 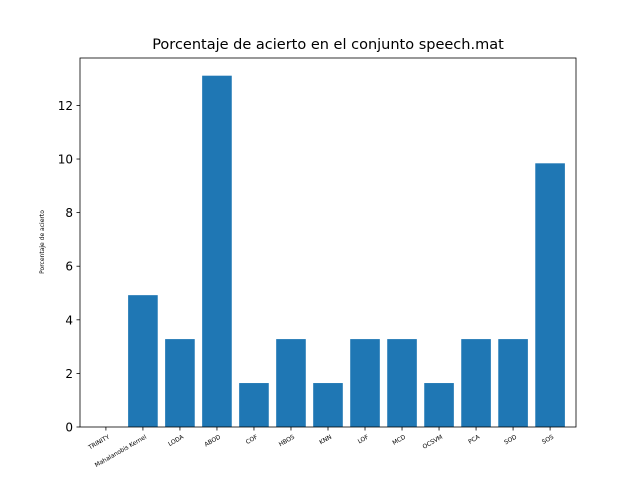 What do you see at coordinates (432, 442) in the screenshot?
I see `x-tick-label: OCSVM` at bounding box center [432, 442].